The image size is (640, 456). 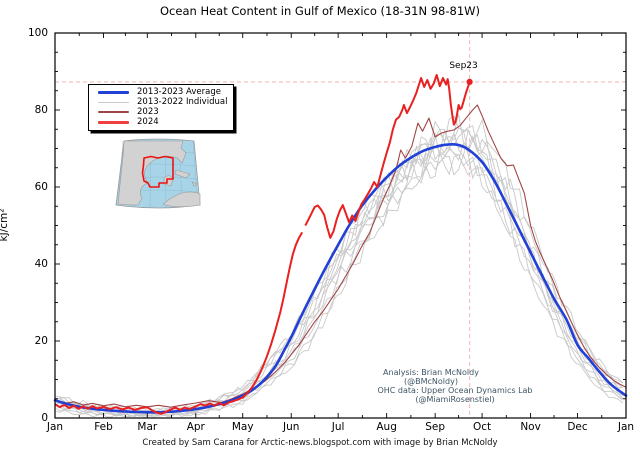 What do you see at coordinates (455, 390) in the screenshot?
I see `ohc-note-line1: OHC data: Upper Ocean Dynamics Lab` at bounding box center [455, 390].